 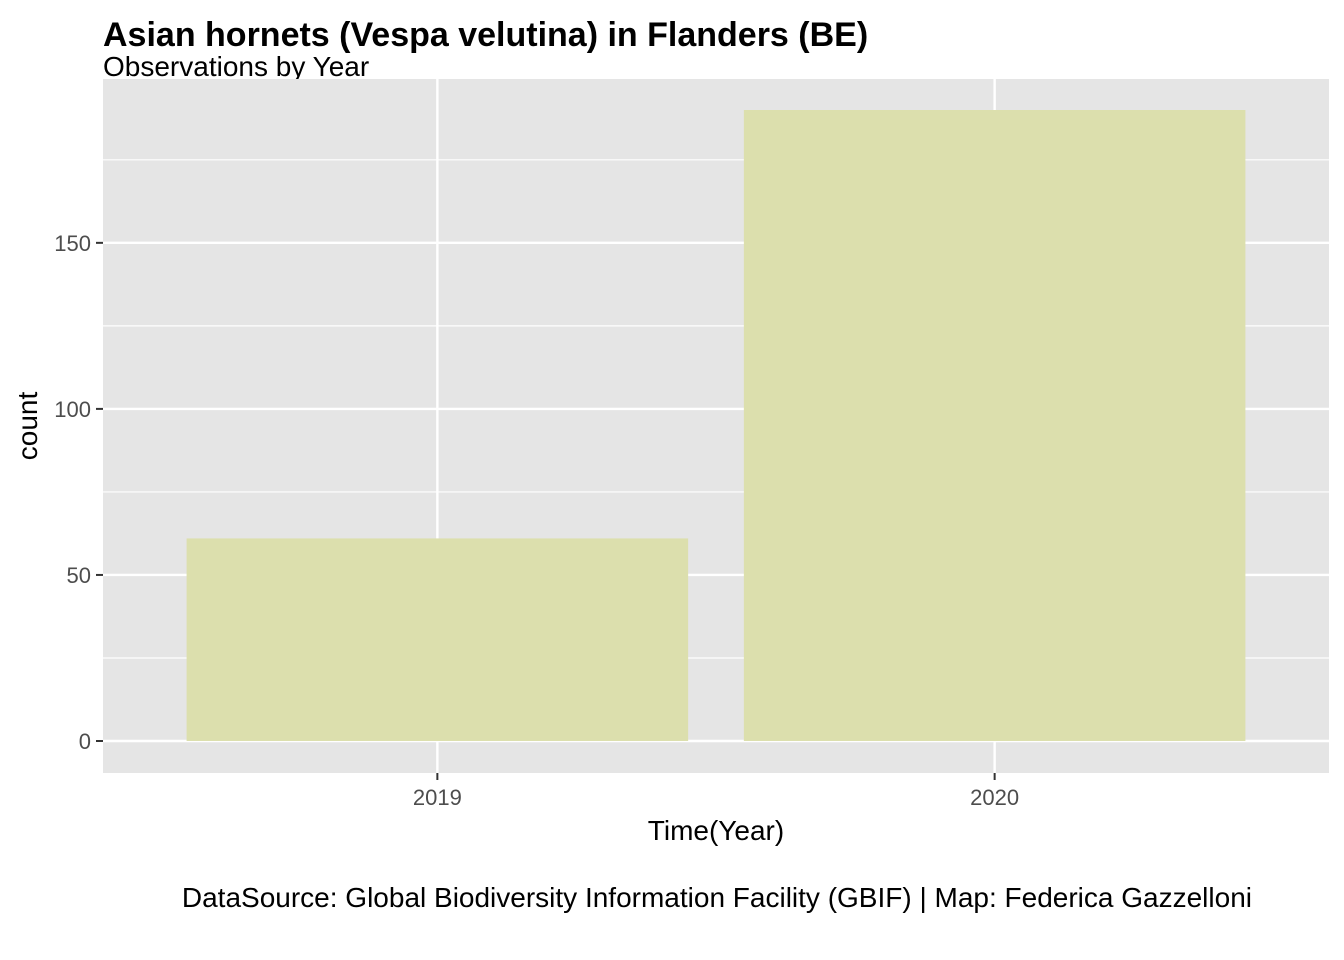 What do you see at coordinates (27, 426) in the screenshot?
I see `y-axis-title: count` at bounding box center [27, 426].